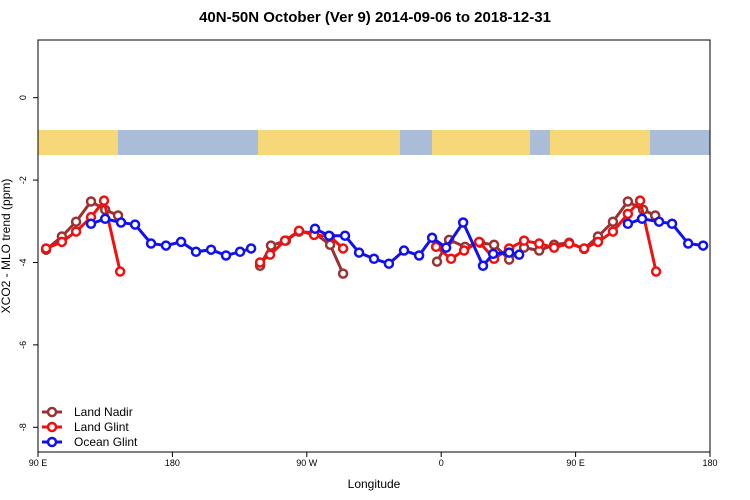 The height and width of the screenshot is (500, 750). Describe the element at coordinates (23, 427) in the screenshot. I see `y-tick-label: -8` at that location.